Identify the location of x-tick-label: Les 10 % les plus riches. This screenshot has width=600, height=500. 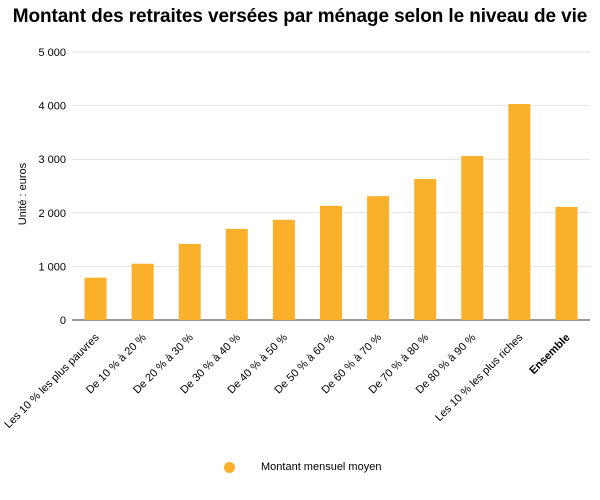
(479, 377).